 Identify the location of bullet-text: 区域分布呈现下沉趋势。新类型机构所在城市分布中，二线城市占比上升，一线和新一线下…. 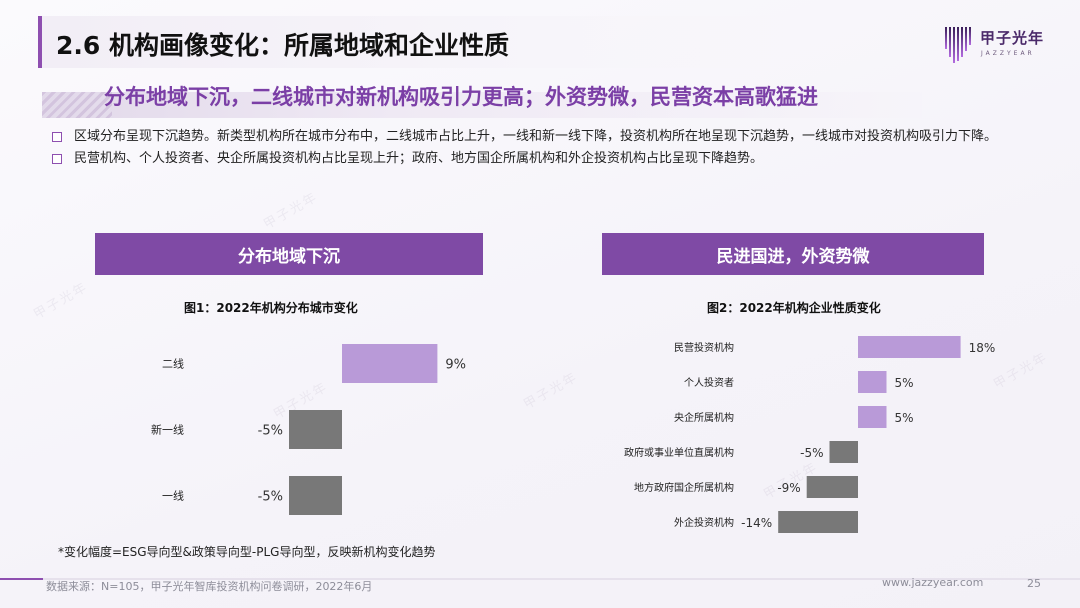
(536, 136).